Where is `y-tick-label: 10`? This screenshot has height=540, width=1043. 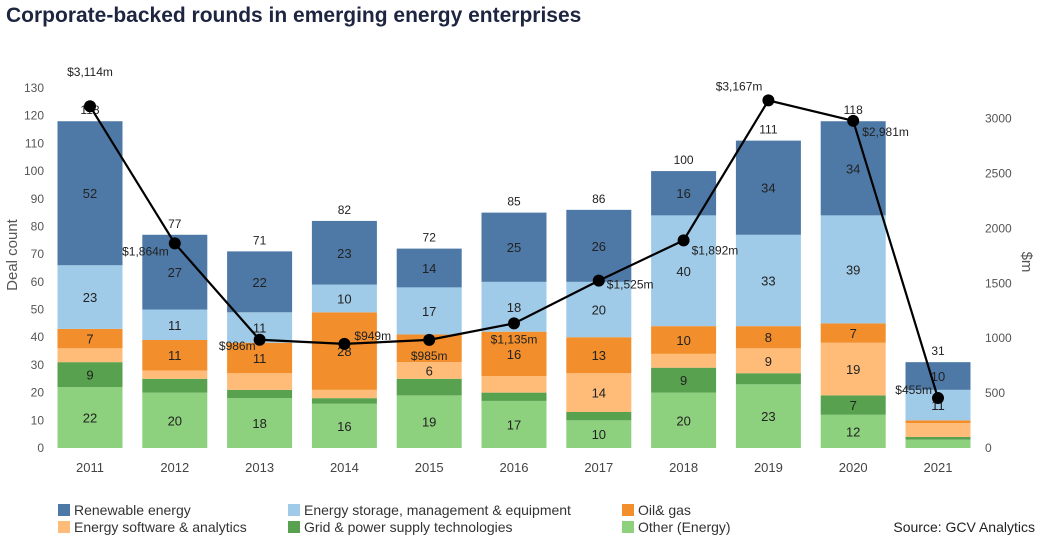 y-tick-label: 10 is located at coordinates (38, 420).